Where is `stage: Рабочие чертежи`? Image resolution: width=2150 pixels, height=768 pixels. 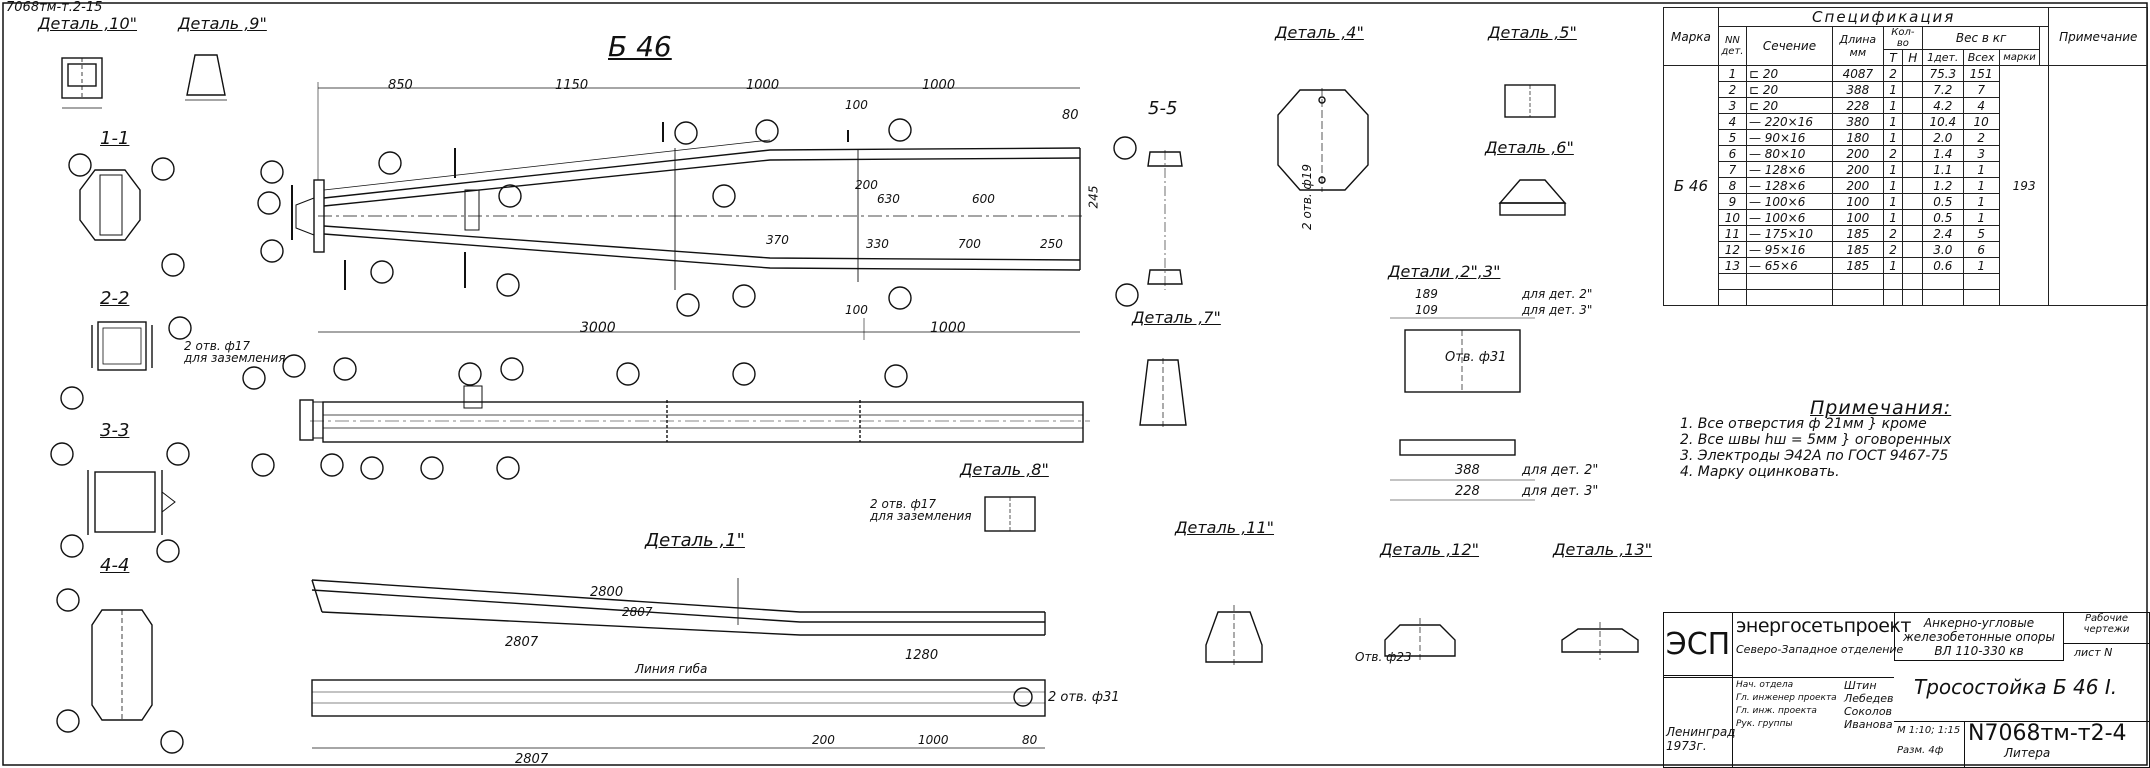 stage: Рабочие чертежи is located at coordinates (2106, 628).